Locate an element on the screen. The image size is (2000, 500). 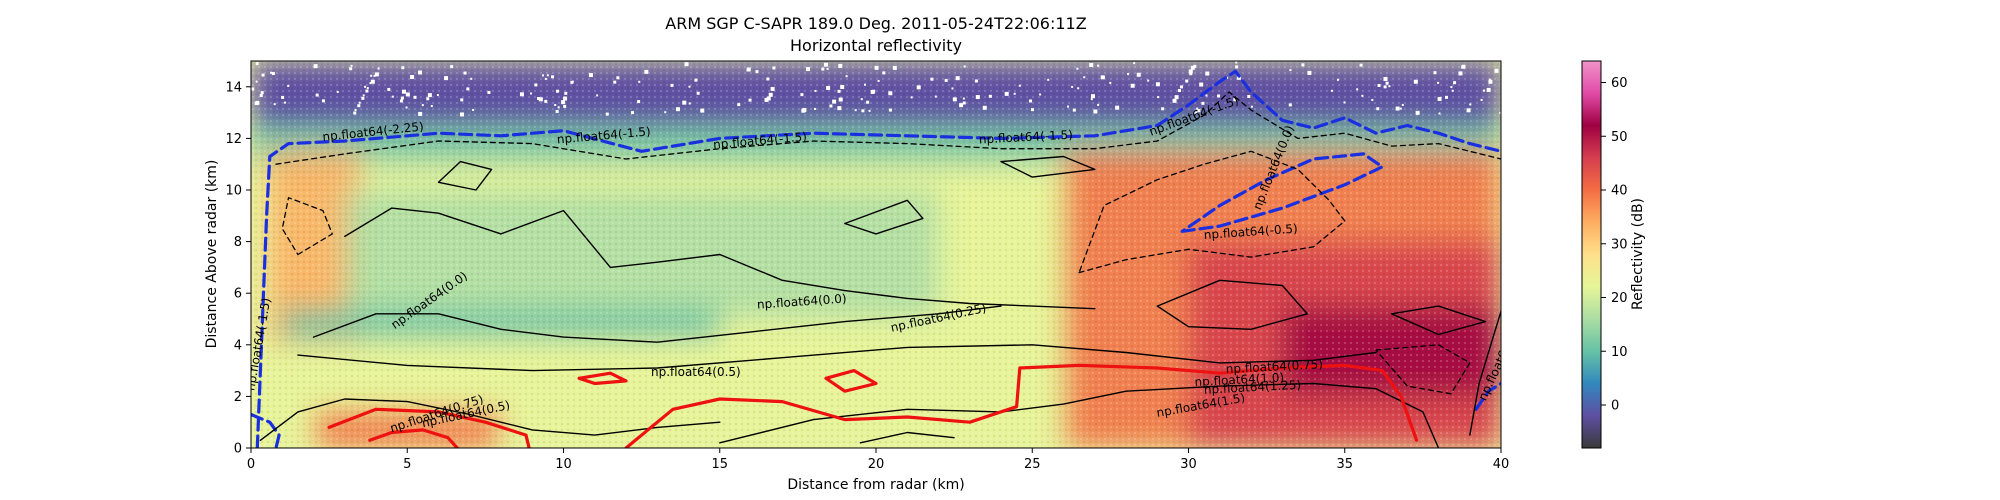
colorbar-label: Reflectivity (dB) is located at coordinates (1638, 254).